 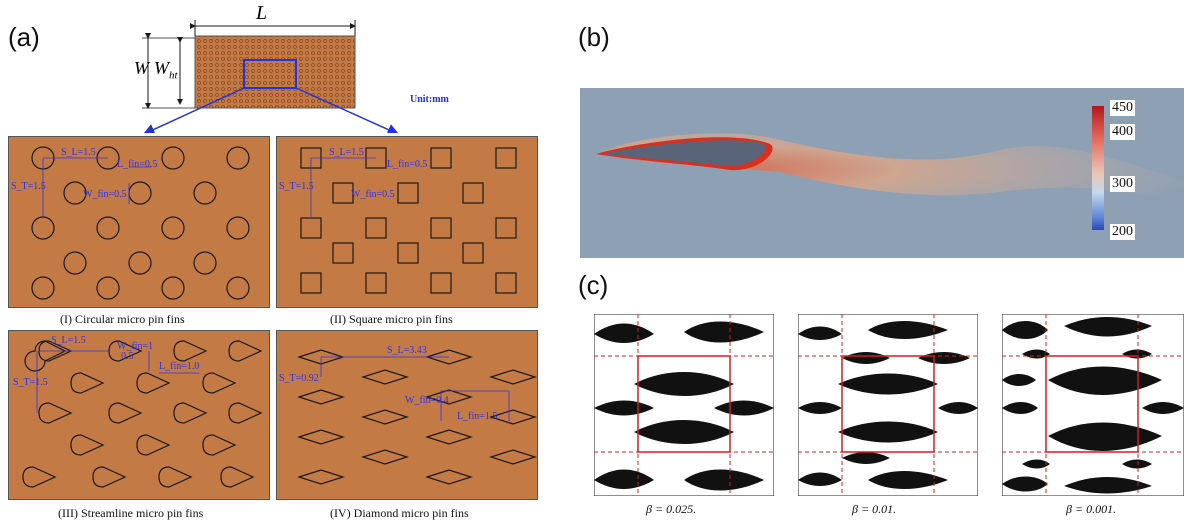 I want to click on svg-text: L_fin=1.5, so click(x=477, y=416).